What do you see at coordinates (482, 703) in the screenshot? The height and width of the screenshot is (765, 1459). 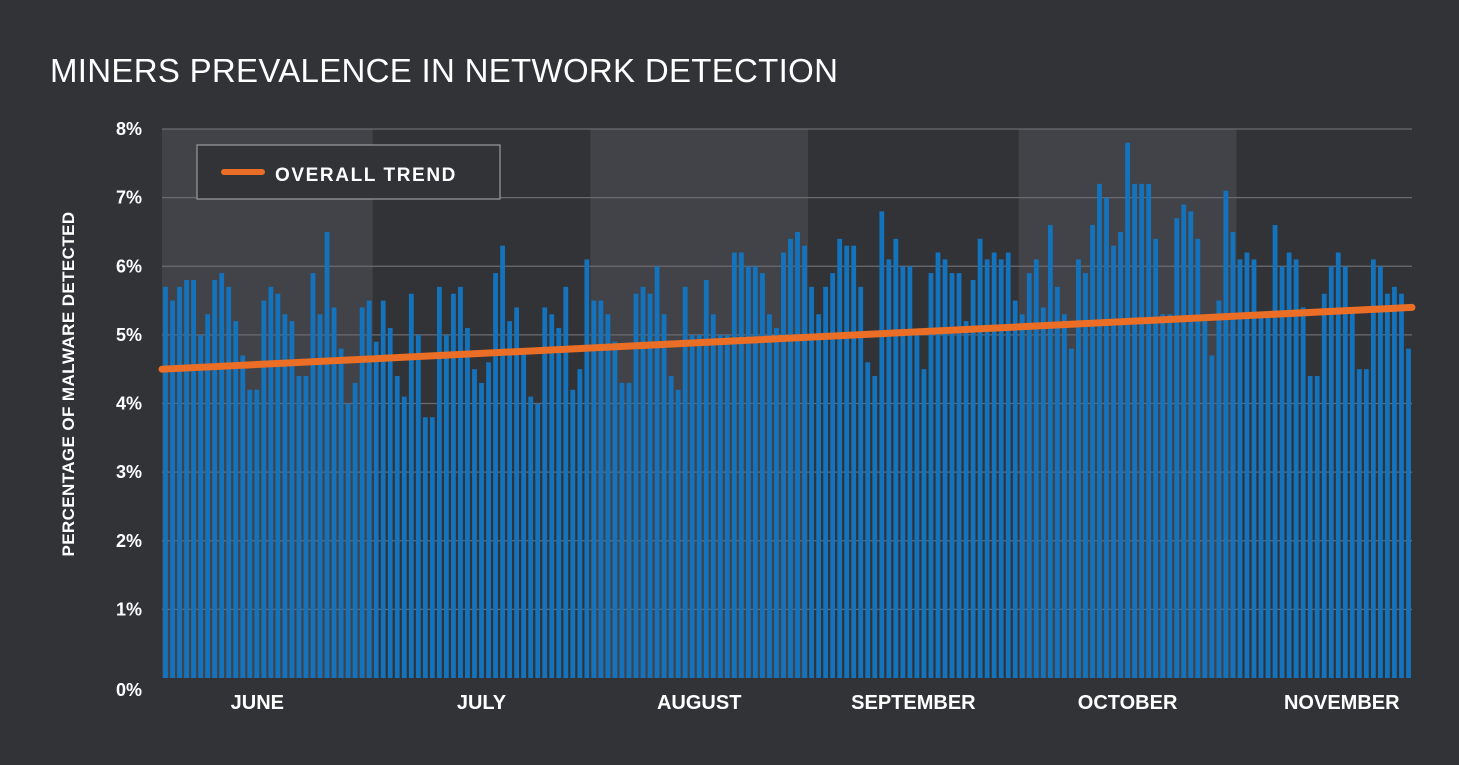 I see `x-tick-label: JULY` at bounding box center [482, 703].